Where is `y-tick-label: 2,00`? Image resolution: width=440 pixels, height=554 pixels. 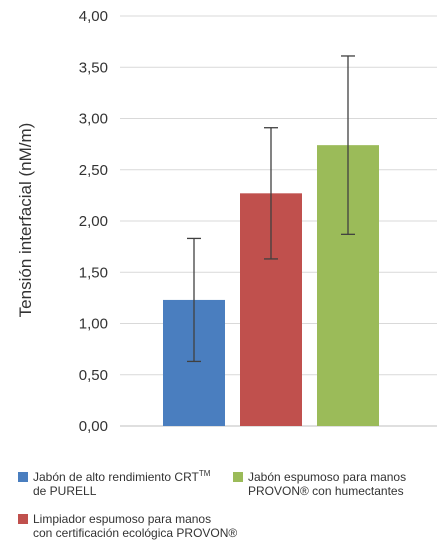
y-tick-label: 2,00 is located at coordinates (93, 221).